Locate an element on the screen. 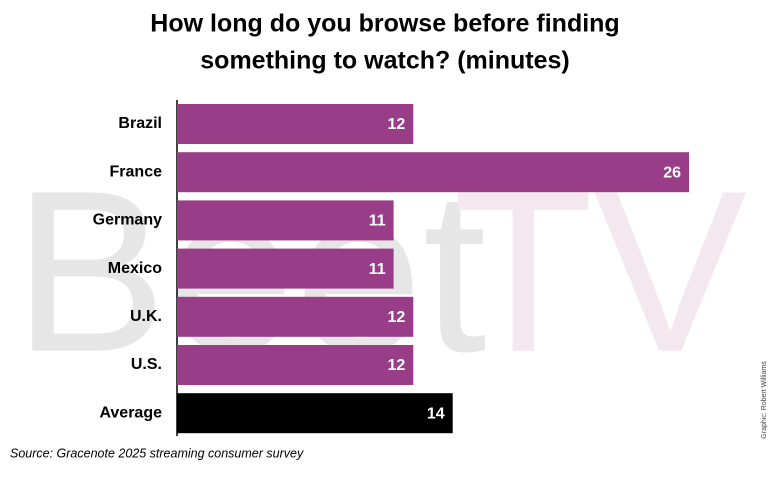  chart-title: How long do you browse before finding is located at coordinates (384, 24).